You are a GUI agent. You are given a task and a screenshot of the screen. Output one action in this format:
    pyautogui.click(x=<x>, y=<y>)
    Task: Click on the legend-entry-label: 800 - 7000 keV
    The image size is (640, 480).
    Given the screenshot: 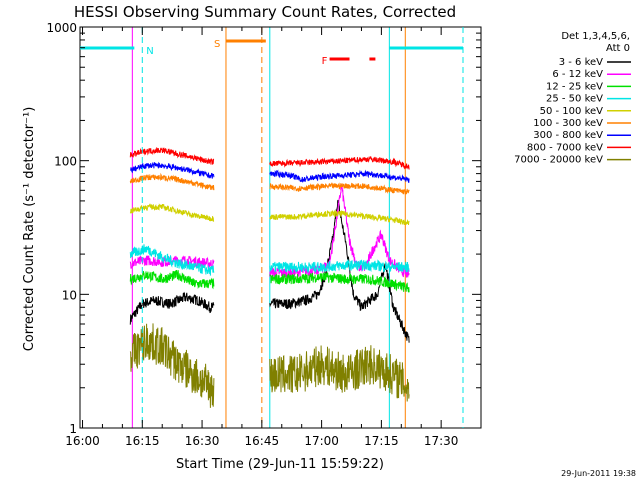 What is the action you would take?
    pyautogui.click(x=565, y=147)
    